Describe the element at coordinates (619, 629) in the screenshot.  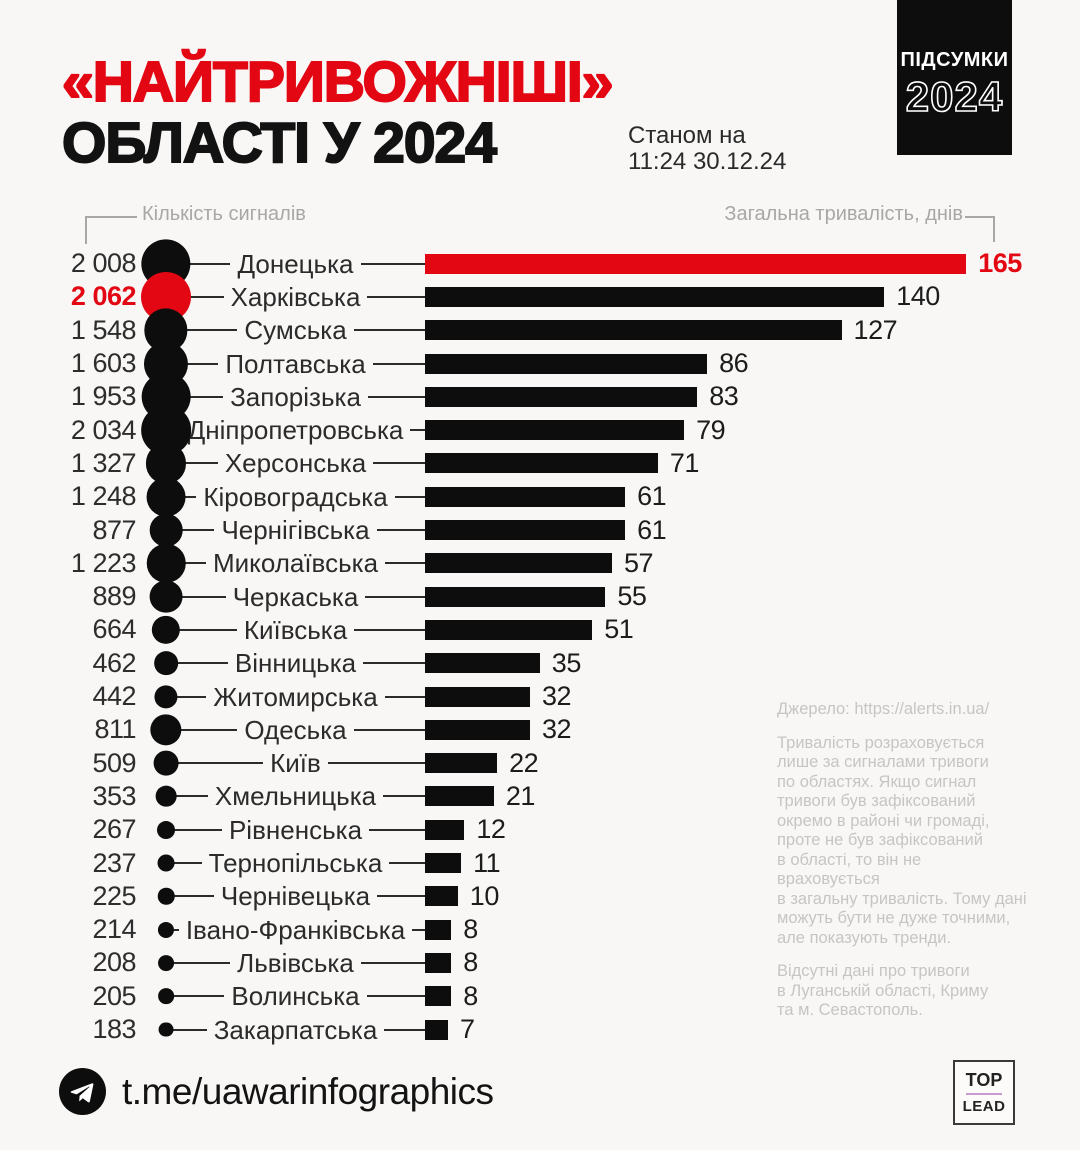
I see `duration-value: 51` at that location.